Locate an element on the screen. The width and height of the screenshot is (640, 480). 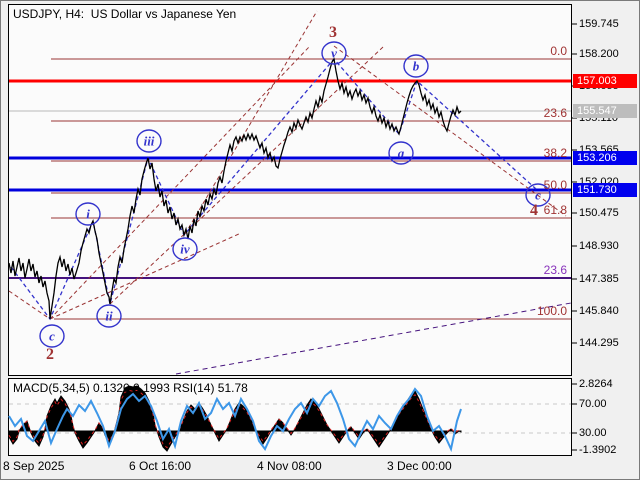
price-tag-blue-151.730: 151.730 is located at coordinates (605, 190).